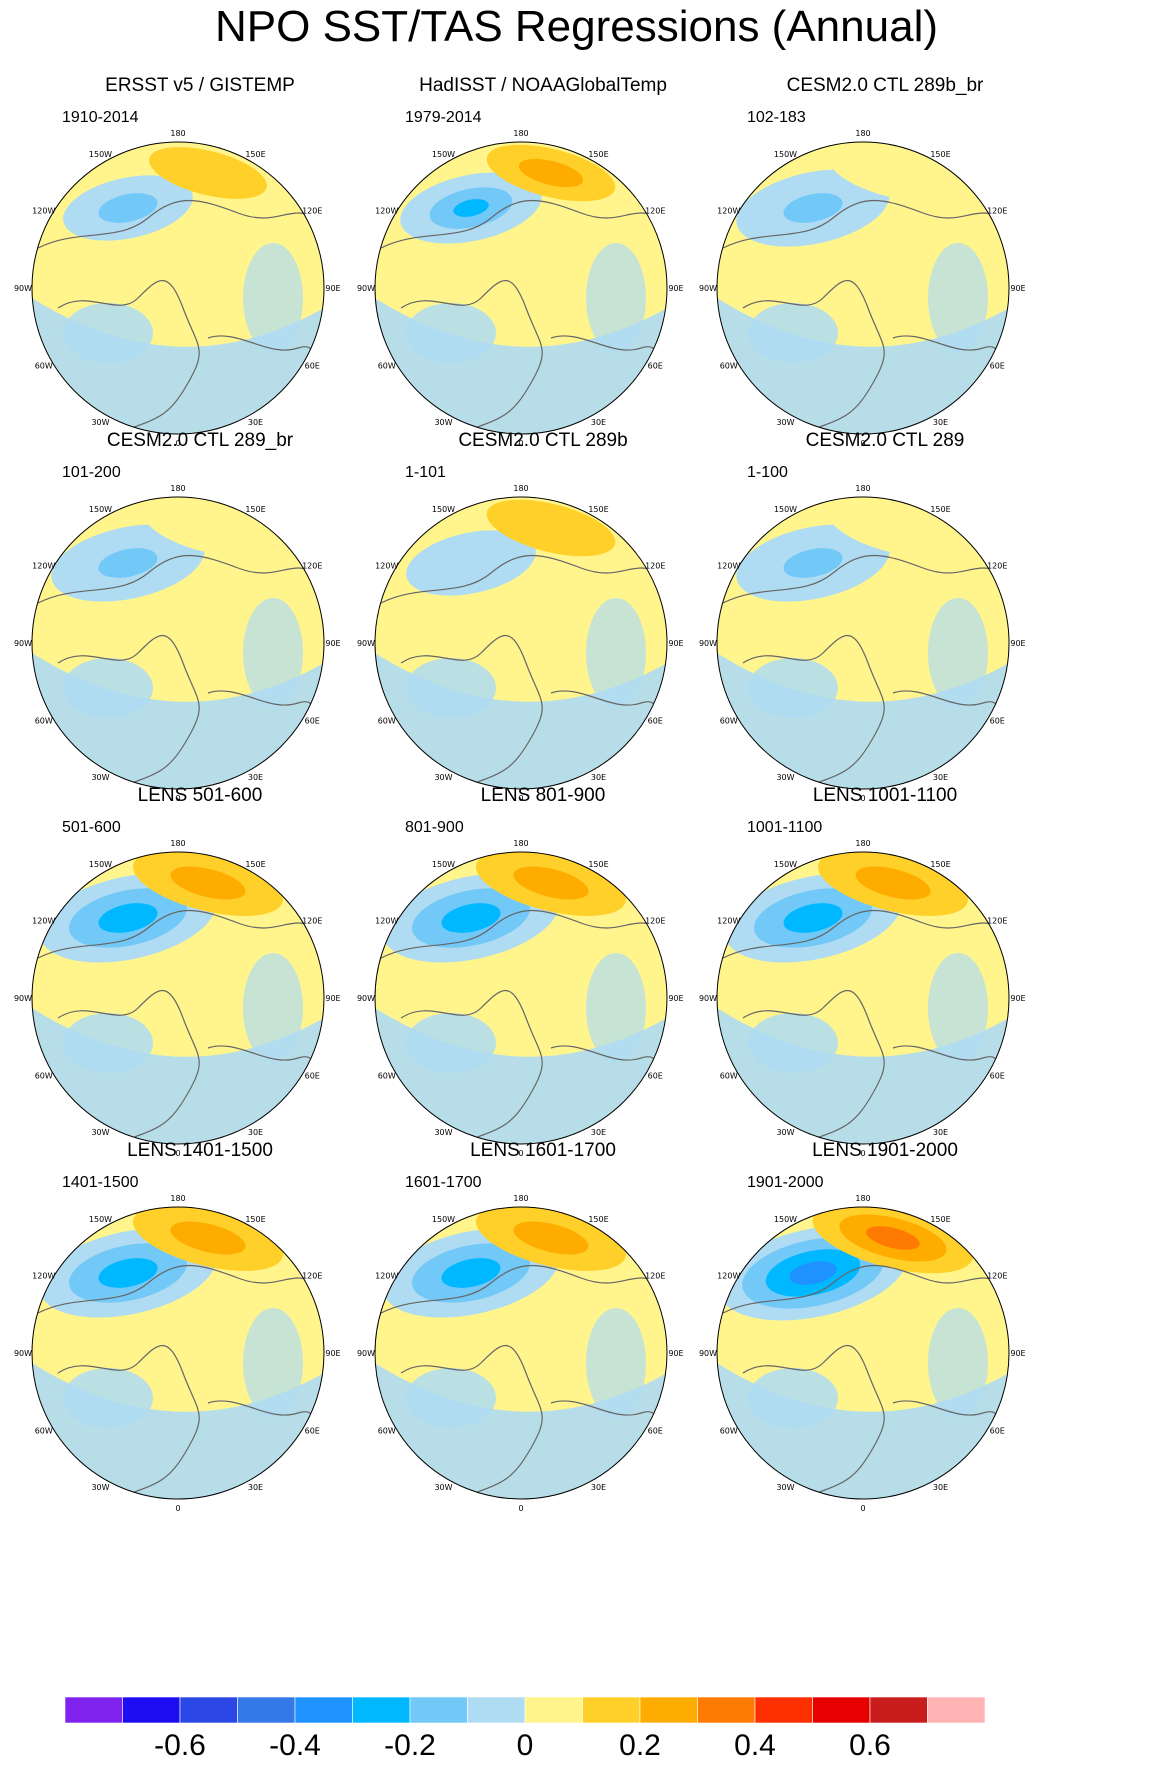 Image resolution: width=1153 pixels, height=1767 pixels. I want to click on panel-title: LENS 1401-1500, so click(200, 1150).